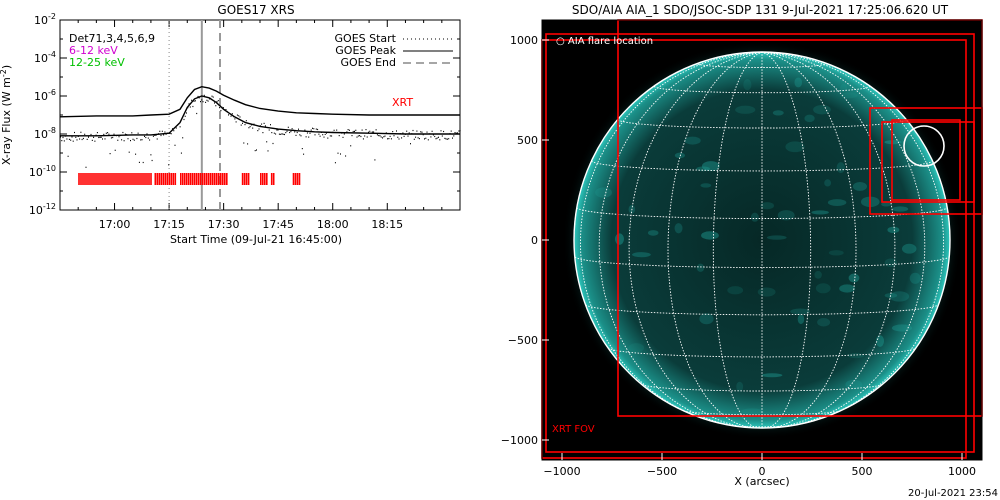 The width and height of the screenshot is (1000, 500). What do you see at coordinates (45, 133) in the screenshot?
I see `goes-y-tick-label: 10⁻⁸` at bounding box center [45, 133].